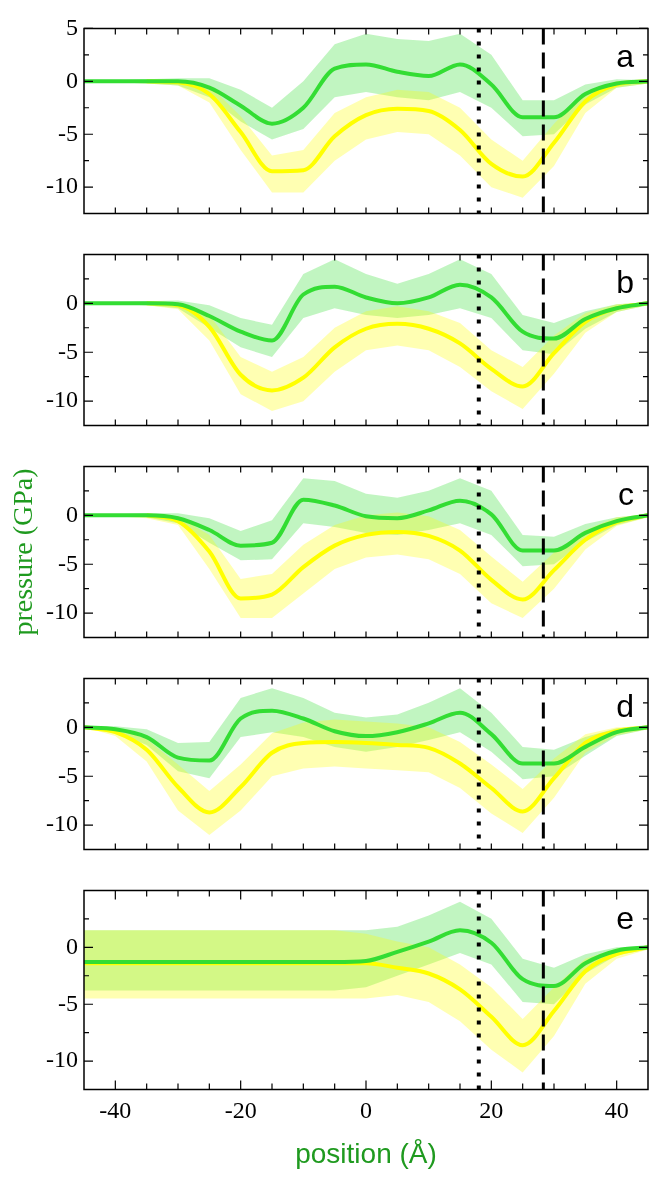 The image size is (660, 1178). I want to click on annotation: d, so click(625, 706).